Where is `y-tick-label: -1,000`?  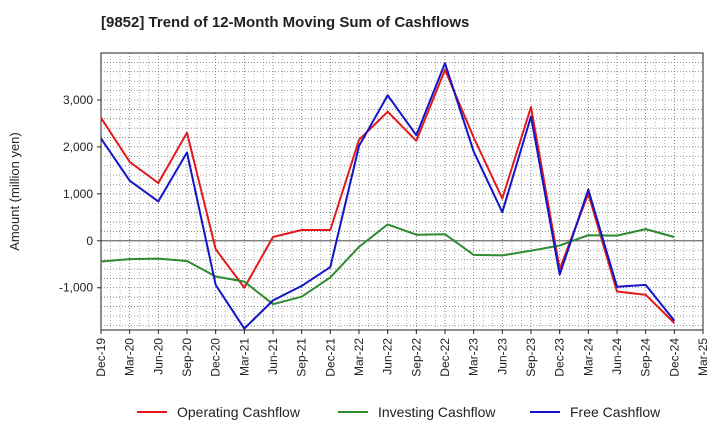
y-tick-label: -1,000 is located at coordinates (76, 288).